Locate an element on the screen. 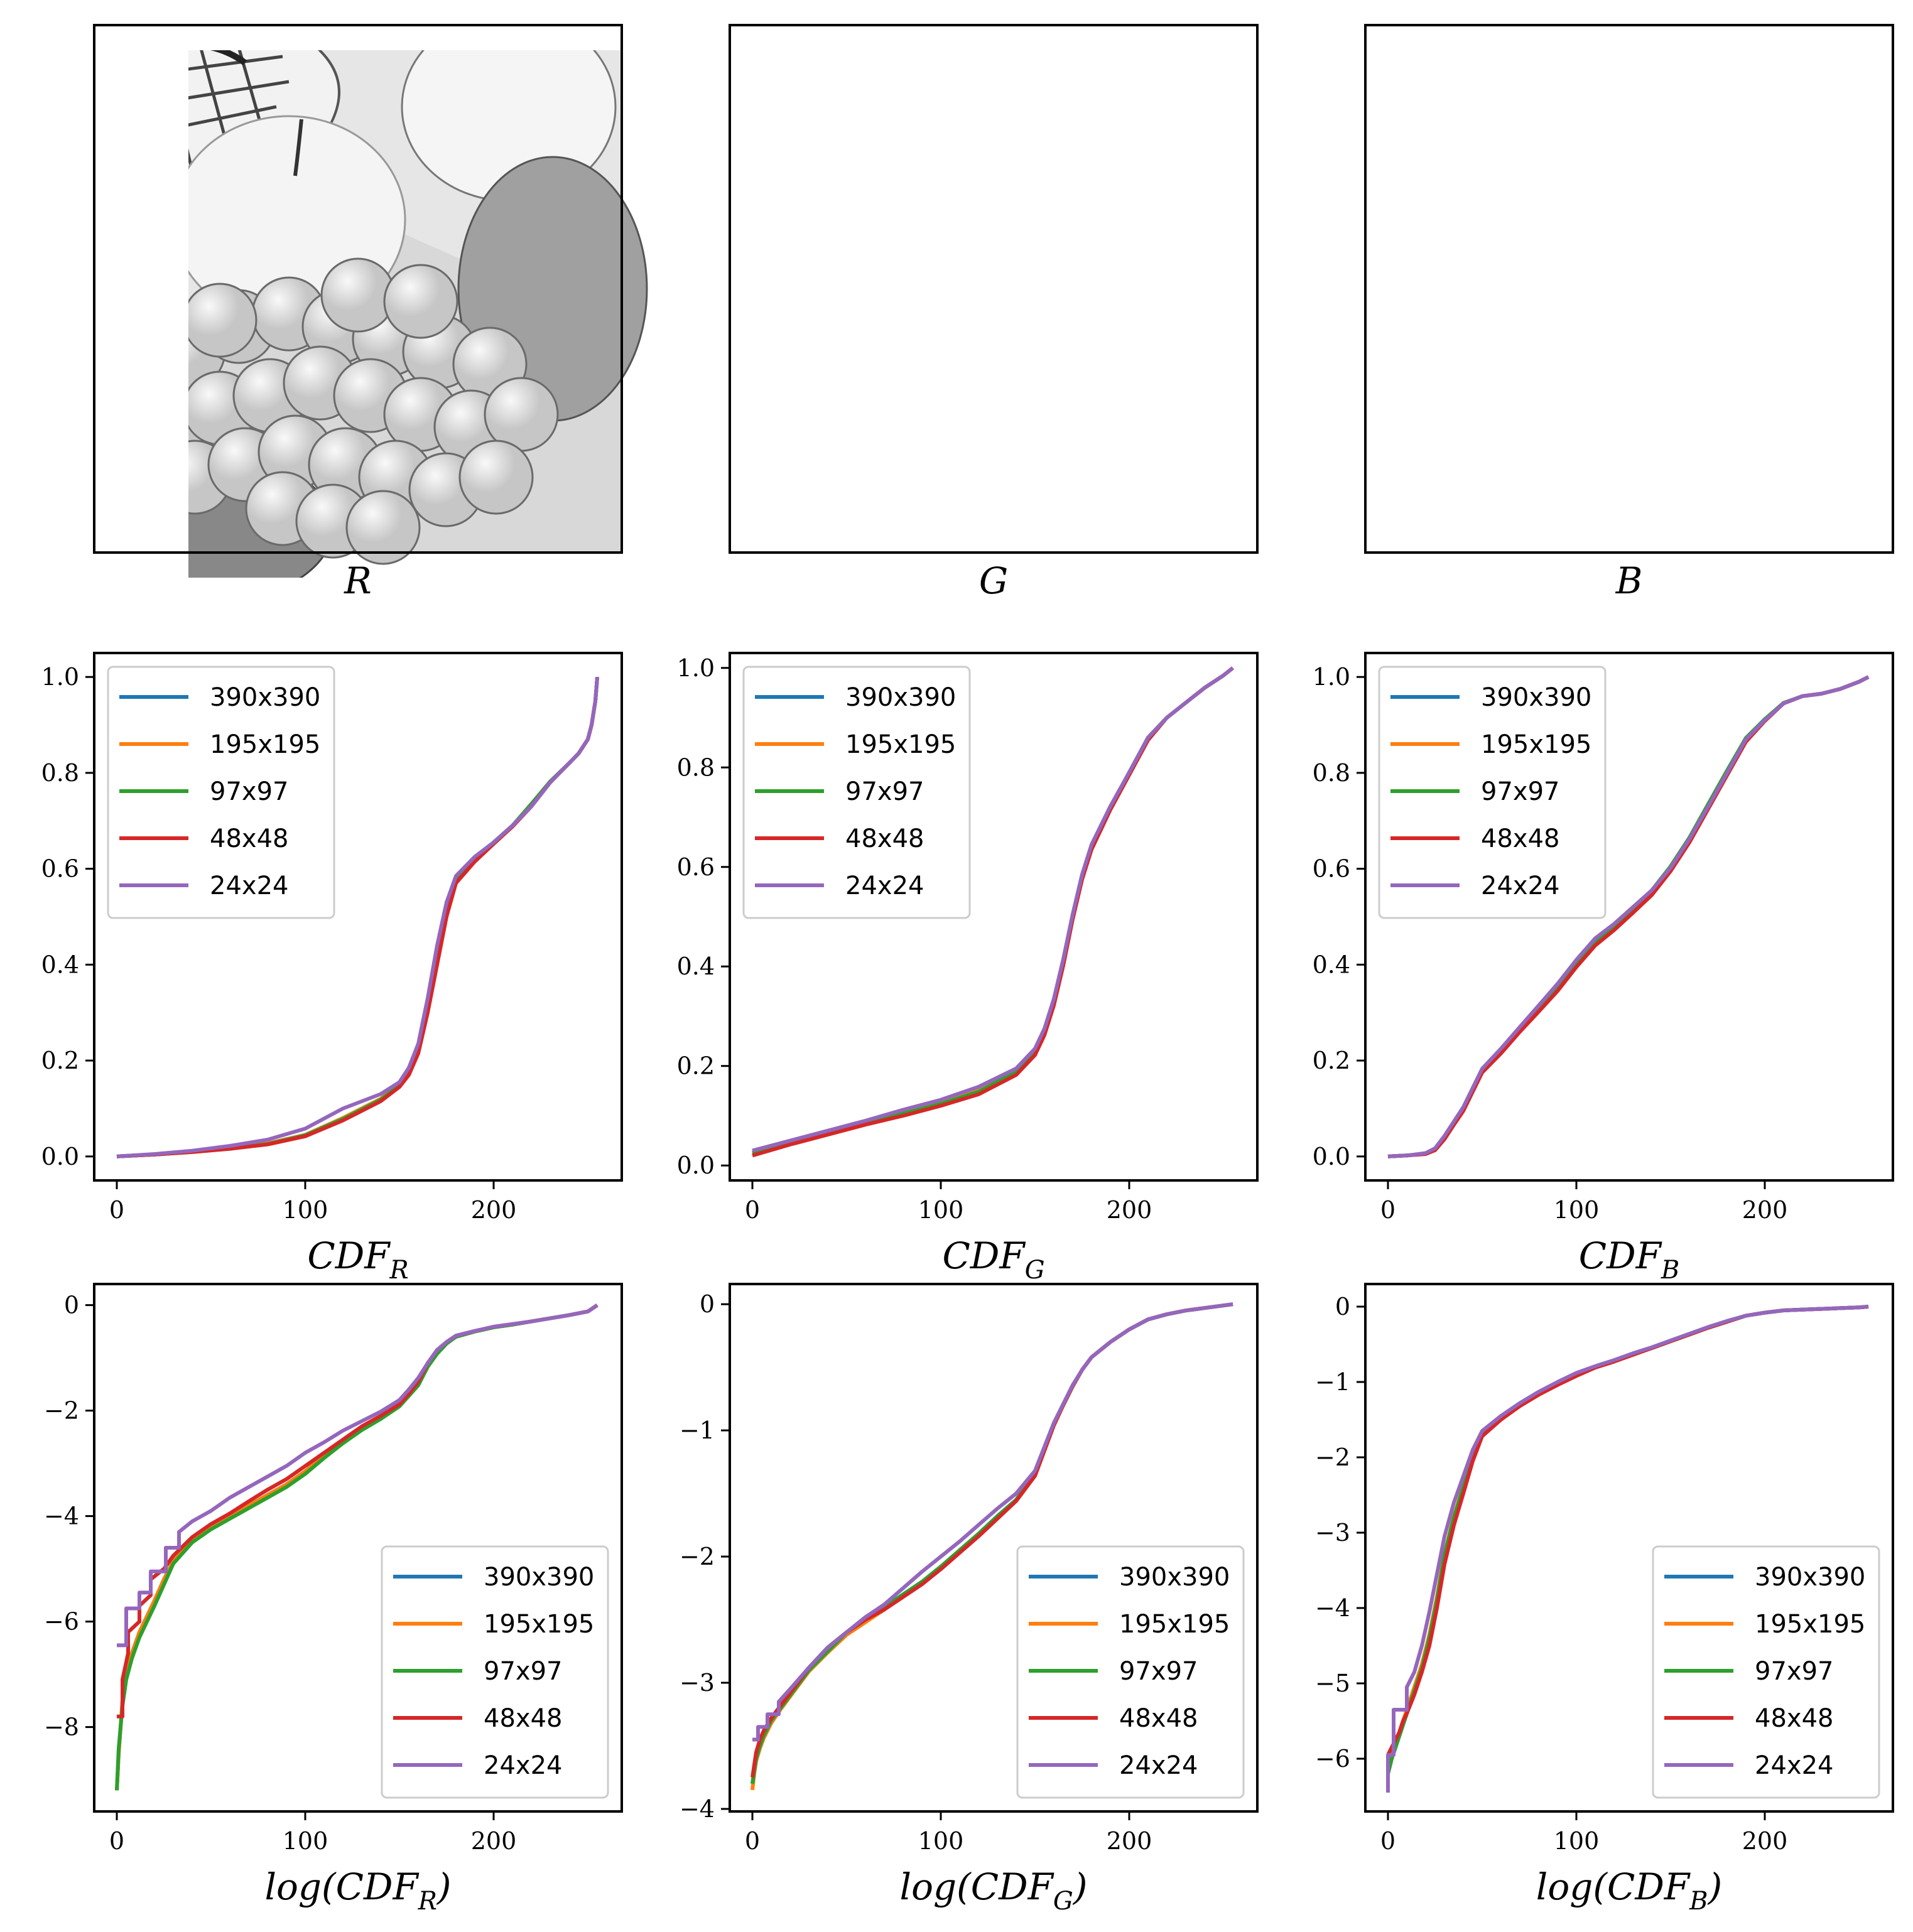 The image size is (1913, 1932). legend-label-48x48: 48x48 is located at coordinates (523, 1718).